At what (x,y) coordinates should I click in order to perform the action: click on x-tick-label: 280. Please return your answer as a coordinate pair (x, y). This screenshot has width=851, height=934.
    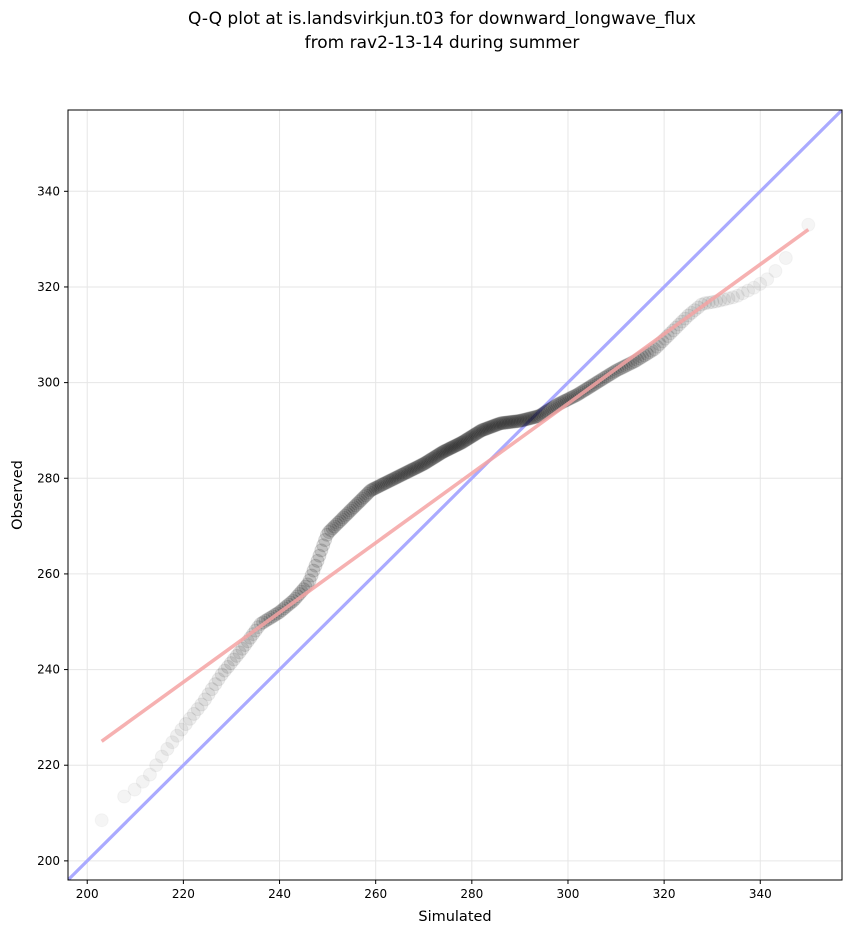
    Looking at the image, I should click on (471, 894).